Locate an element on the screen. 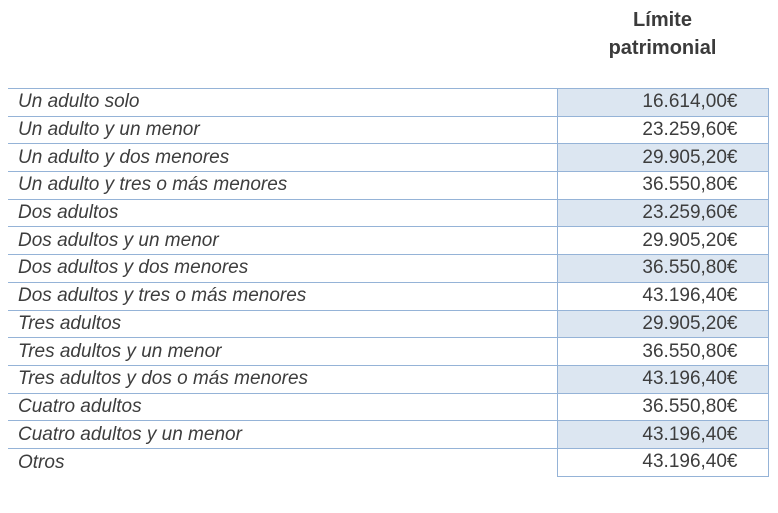 The image size is (778, 513). household-type-cell: Un adulto y tres o más menores is located at coordinates (282, 185).